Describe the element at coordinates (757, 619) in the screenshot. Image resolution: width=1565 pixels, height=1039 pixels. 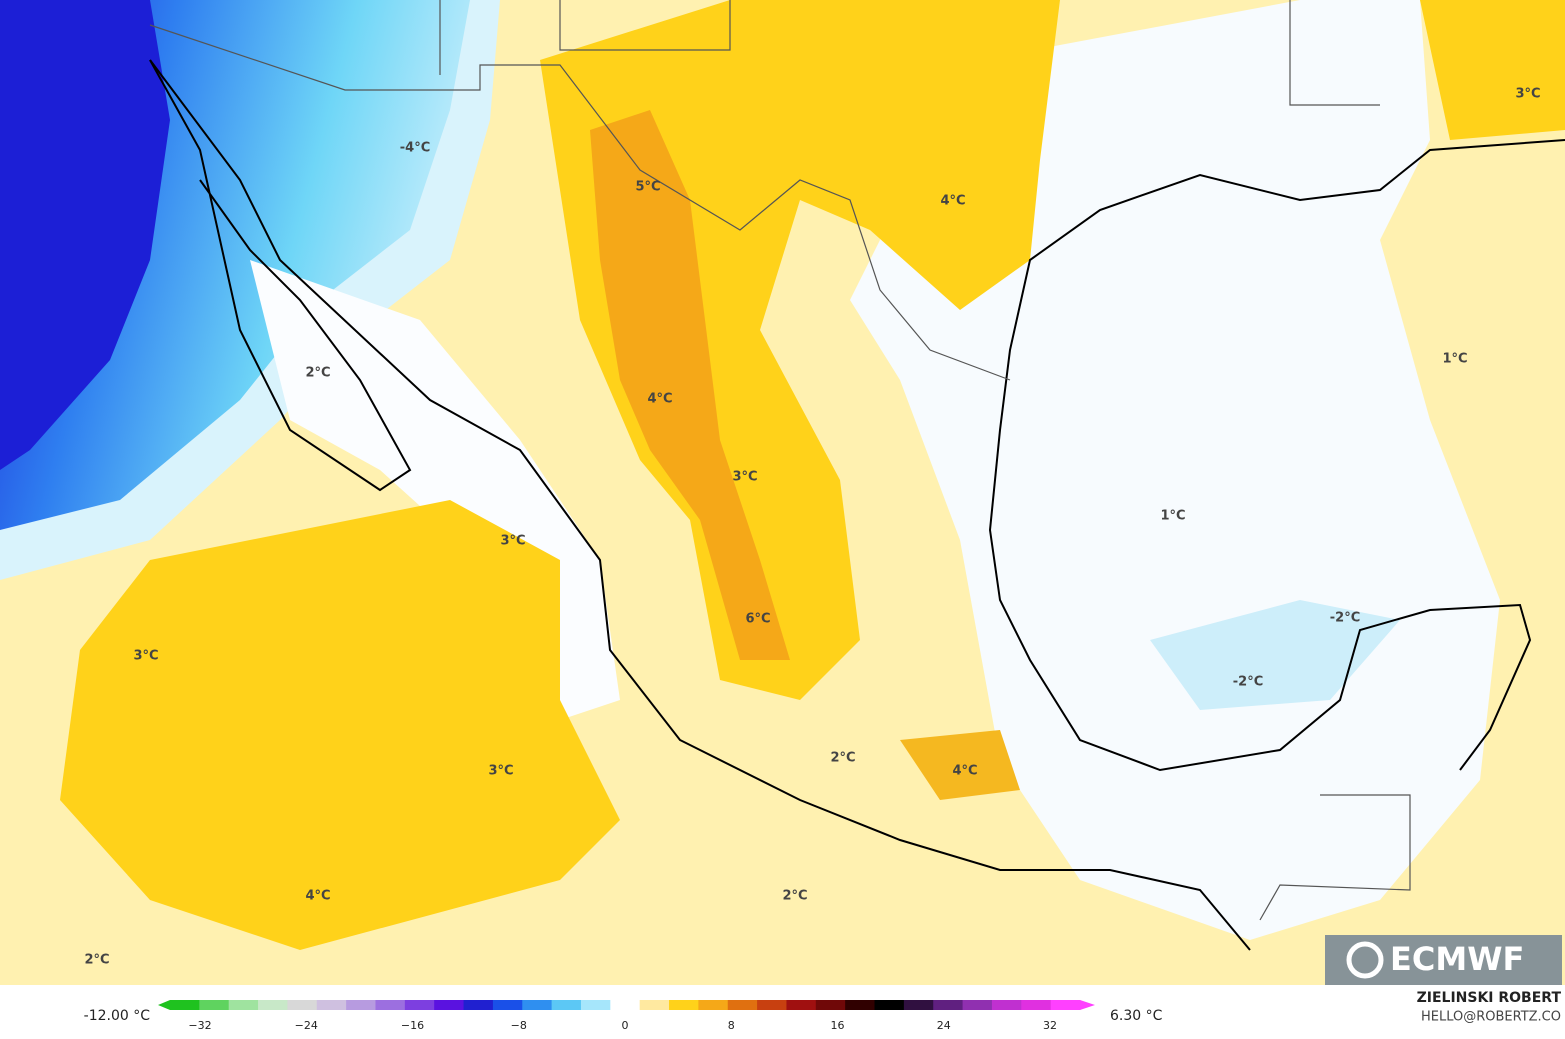
I see `contour-label: 6°C` at that location.